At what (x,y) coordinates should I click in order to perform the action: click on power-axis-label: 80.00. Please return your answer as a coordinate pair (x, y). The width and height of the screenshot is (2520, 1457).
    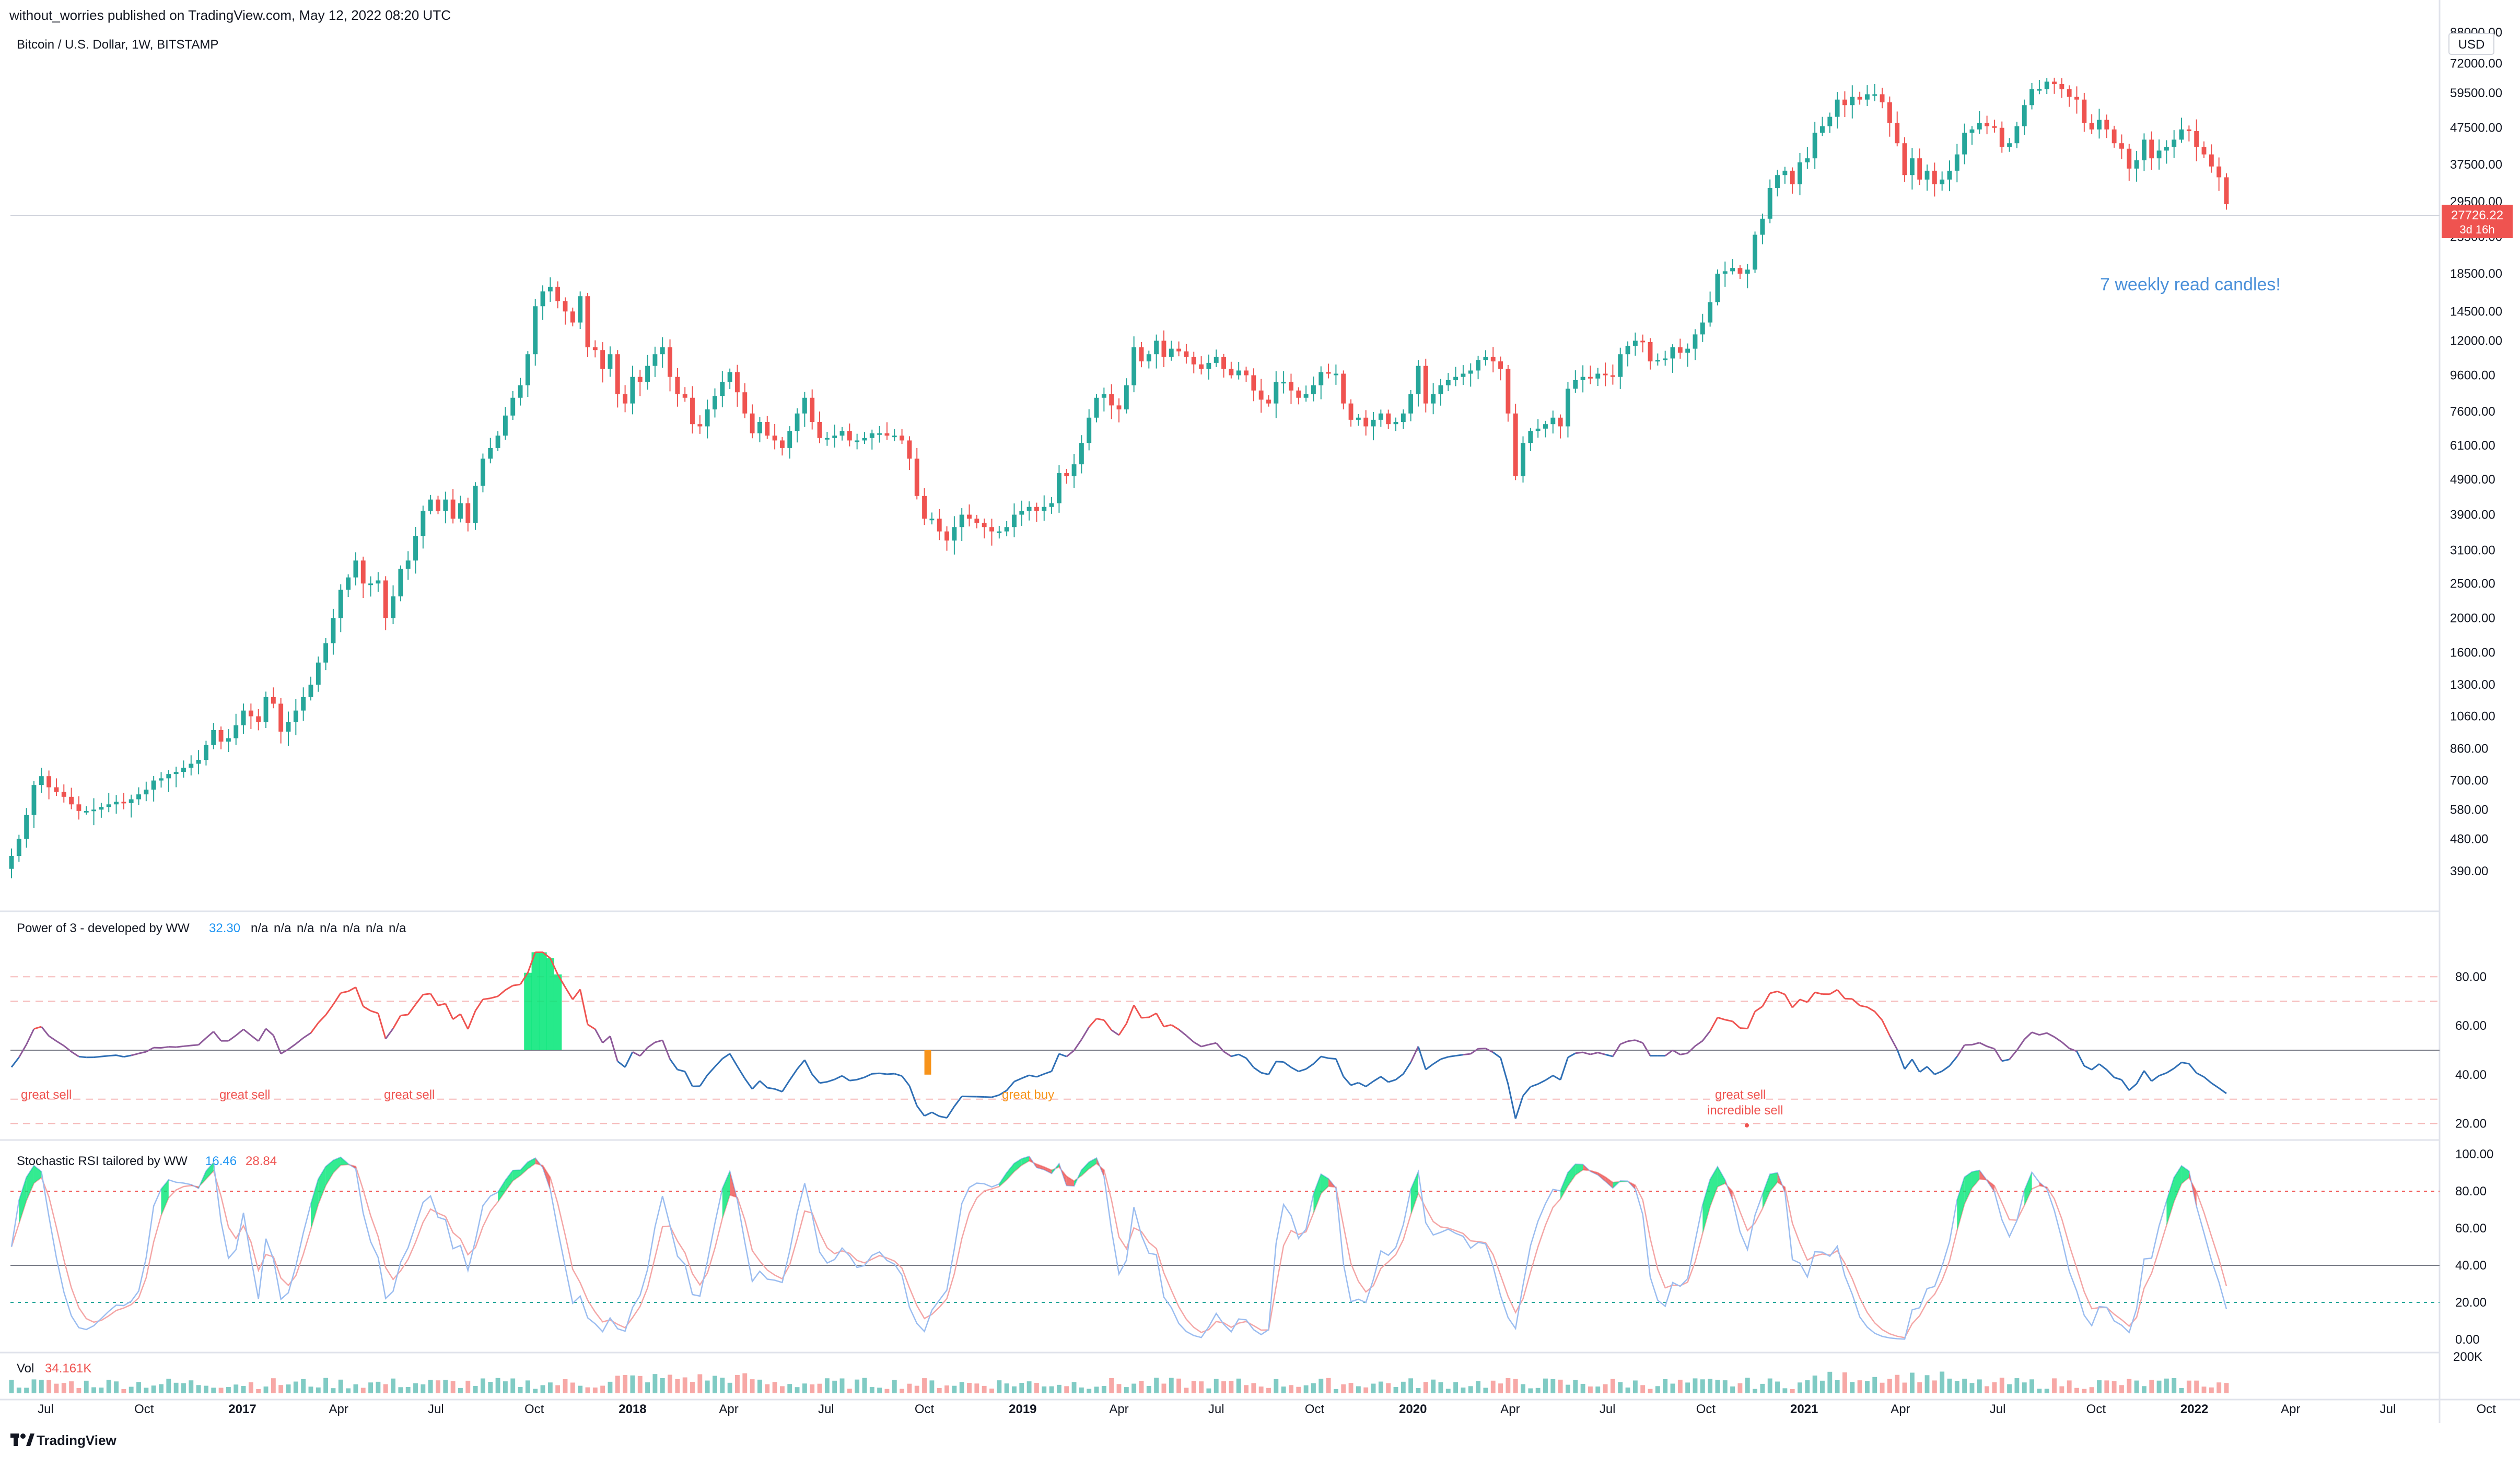
    Looking at the image, I should click on (2471, 977).